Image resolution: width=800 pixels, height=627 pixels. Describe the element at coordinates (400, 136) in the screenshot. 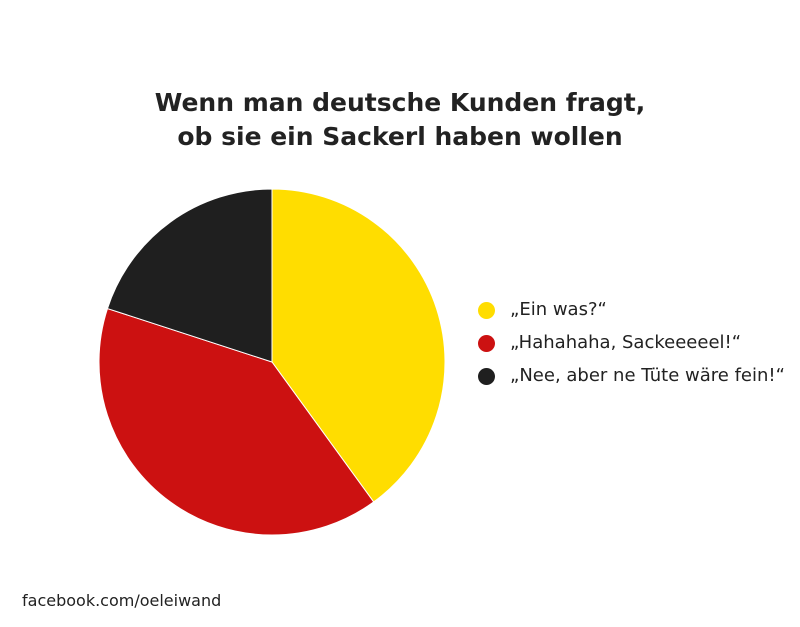

I see `chart-title-line-2: ob sie ein Sackerl haben wollen` at that location.